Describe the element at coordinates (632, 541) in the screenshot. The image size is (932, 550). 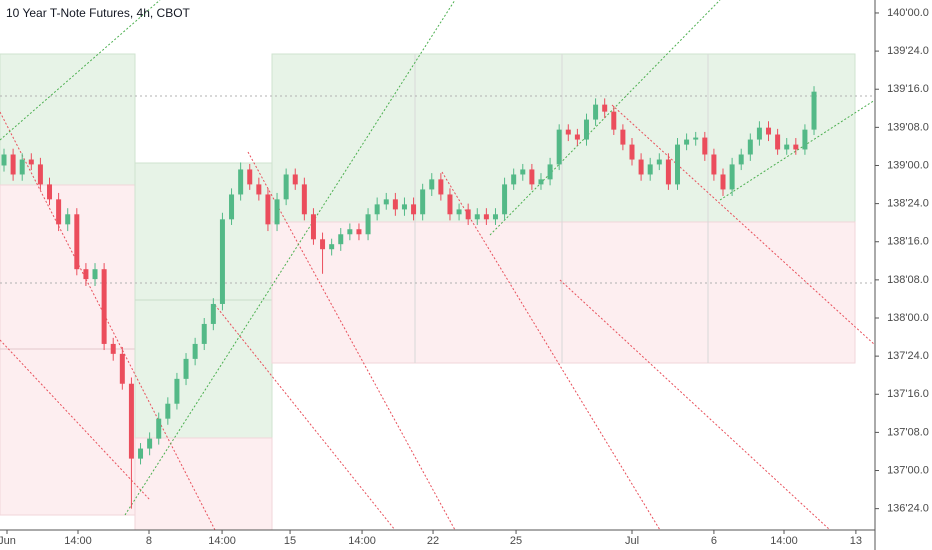
I see `x-tick-label: Jul` at that location.